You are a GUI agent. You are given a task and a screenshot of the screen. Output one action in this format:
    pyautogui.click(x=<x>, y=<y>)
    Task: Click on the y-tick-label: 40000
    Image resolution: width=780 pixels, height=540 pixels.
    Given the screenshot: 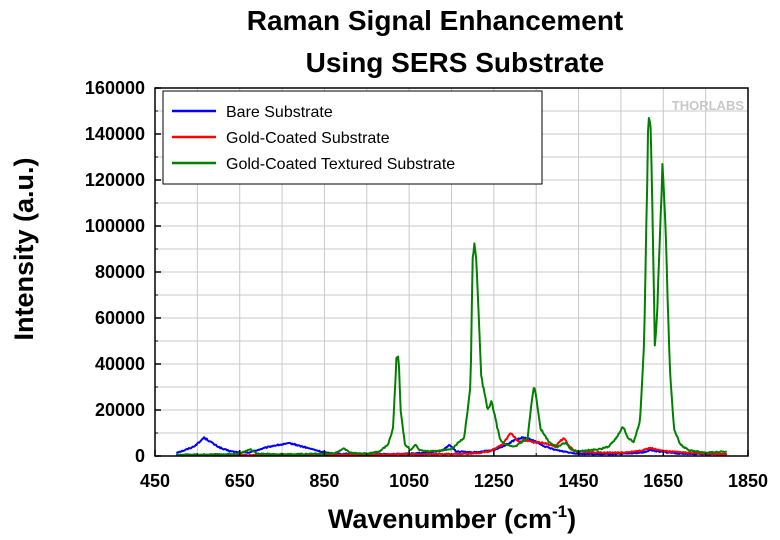 What is the action you would take?
    pyautogui.click(x=120, y=364)
    